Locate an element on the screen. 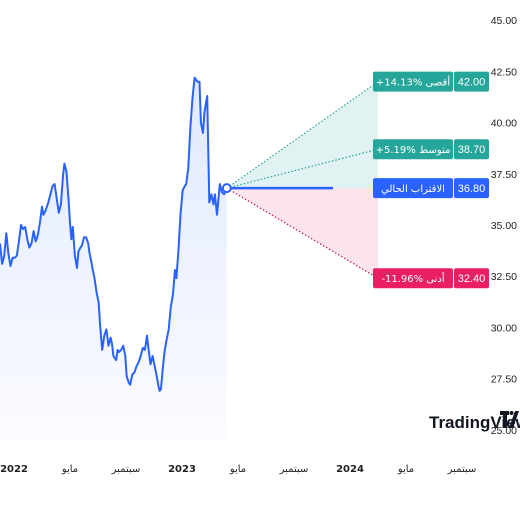 The height and width of the screenshot is (520, 520). label-high-value-box is located at coordinates (471, 81).